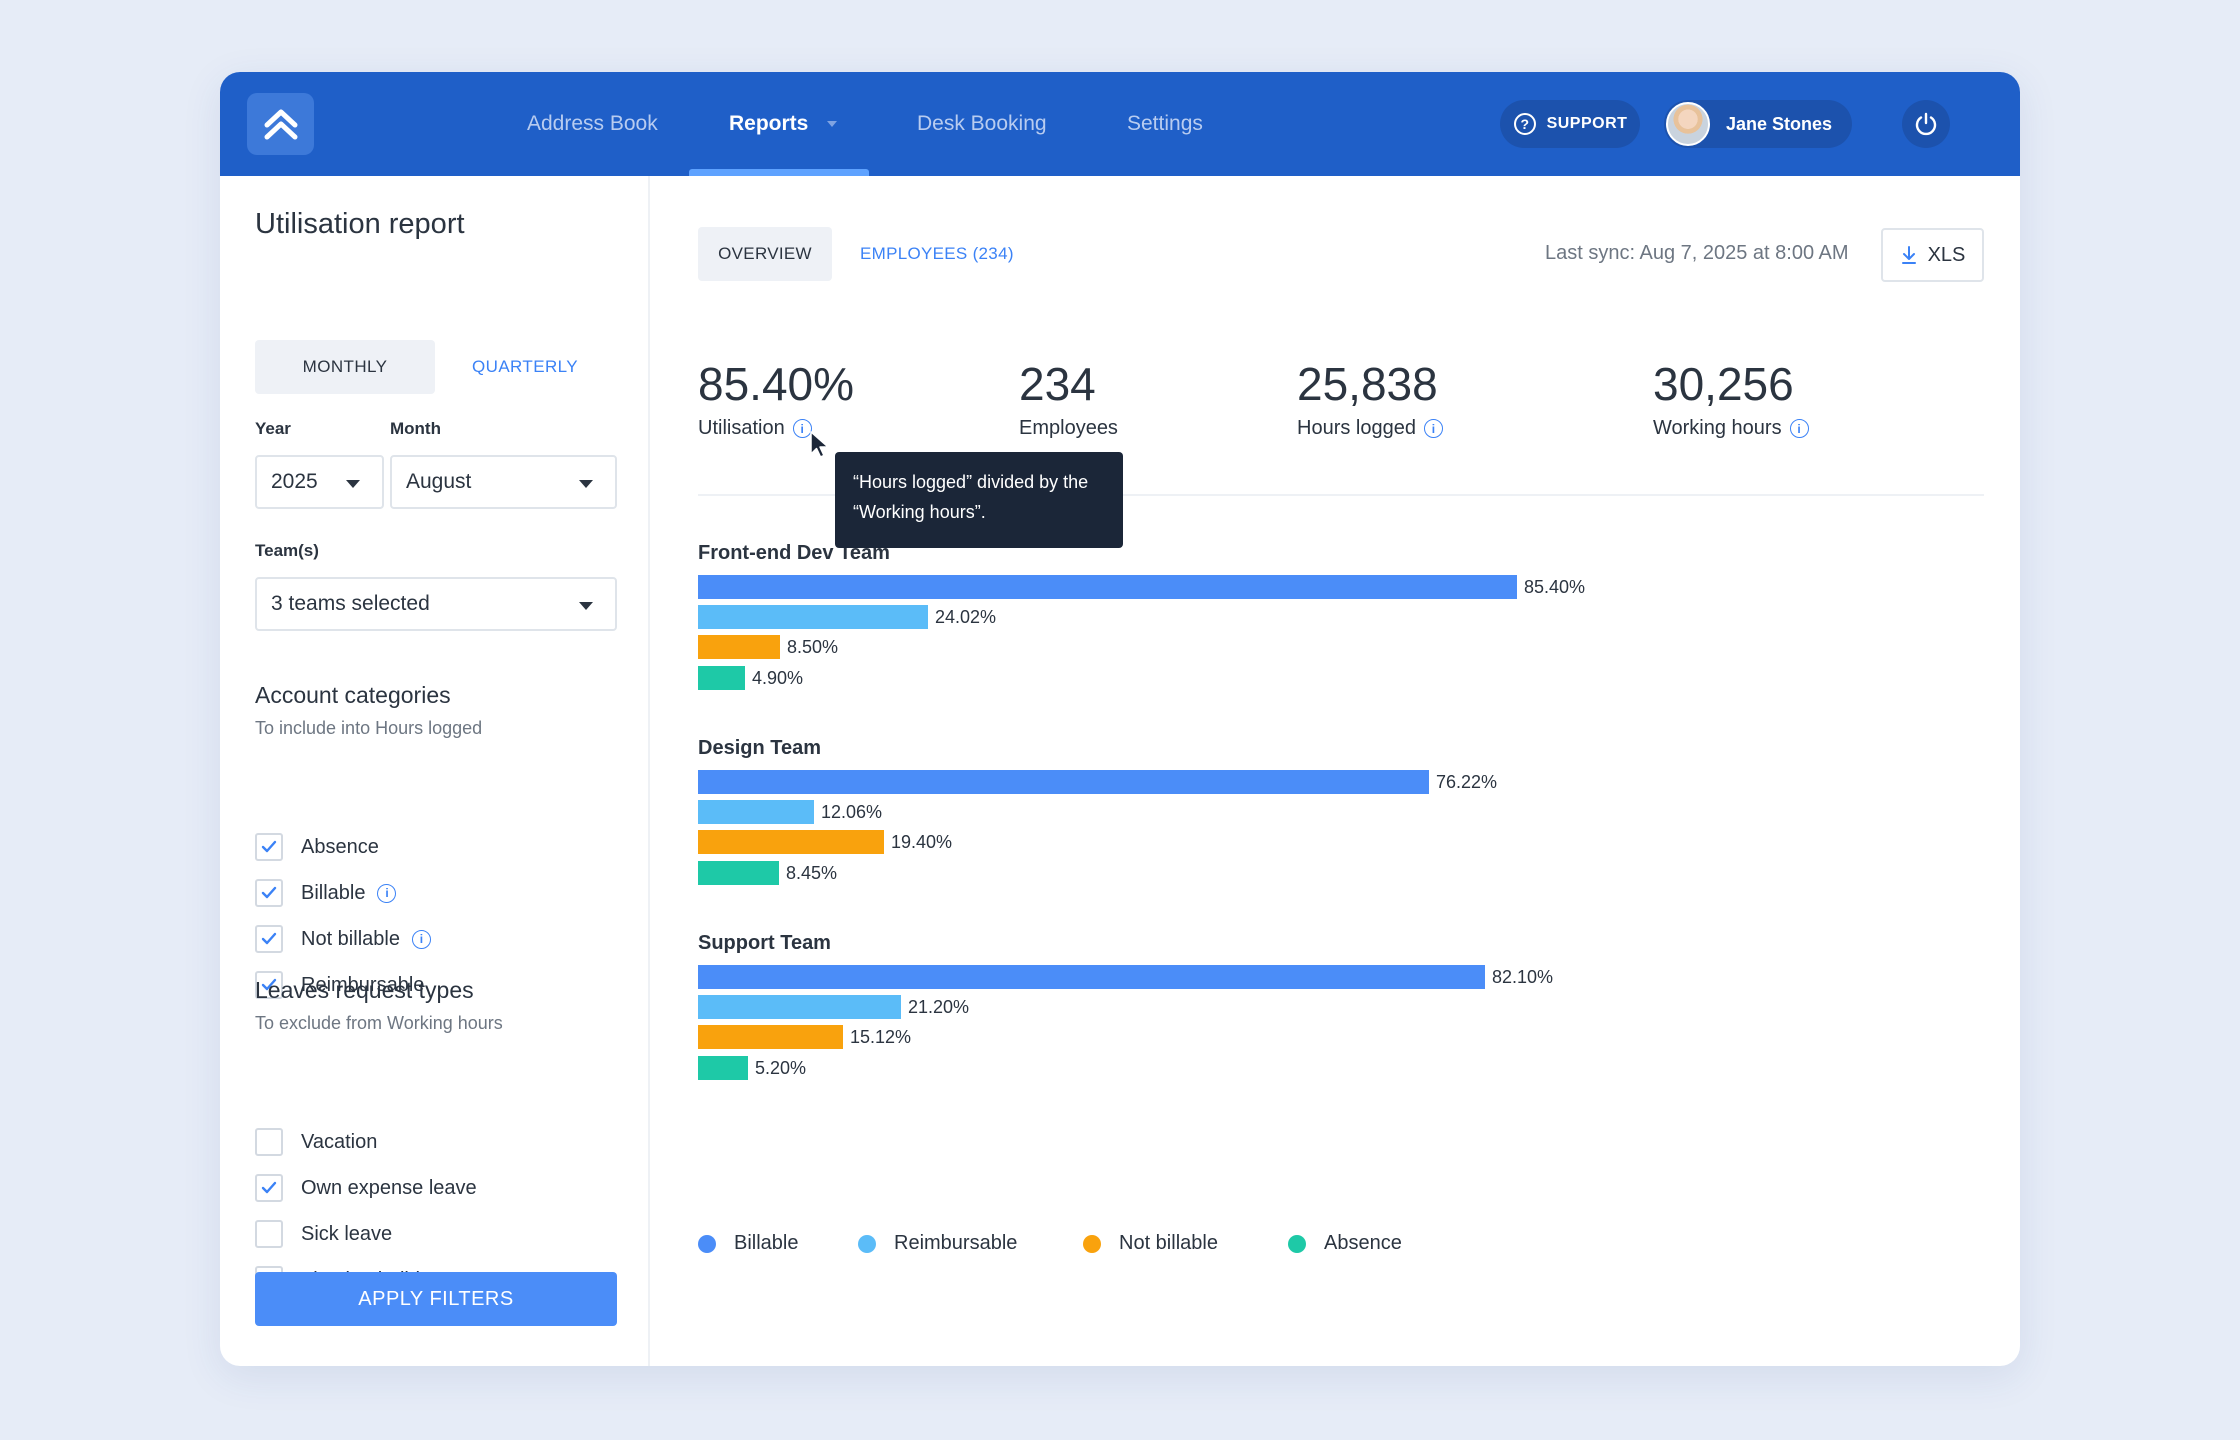  What do you see at coordinates (1341, 495) in the screenshot?
I see `divider` at bounding box center [1341, 495].